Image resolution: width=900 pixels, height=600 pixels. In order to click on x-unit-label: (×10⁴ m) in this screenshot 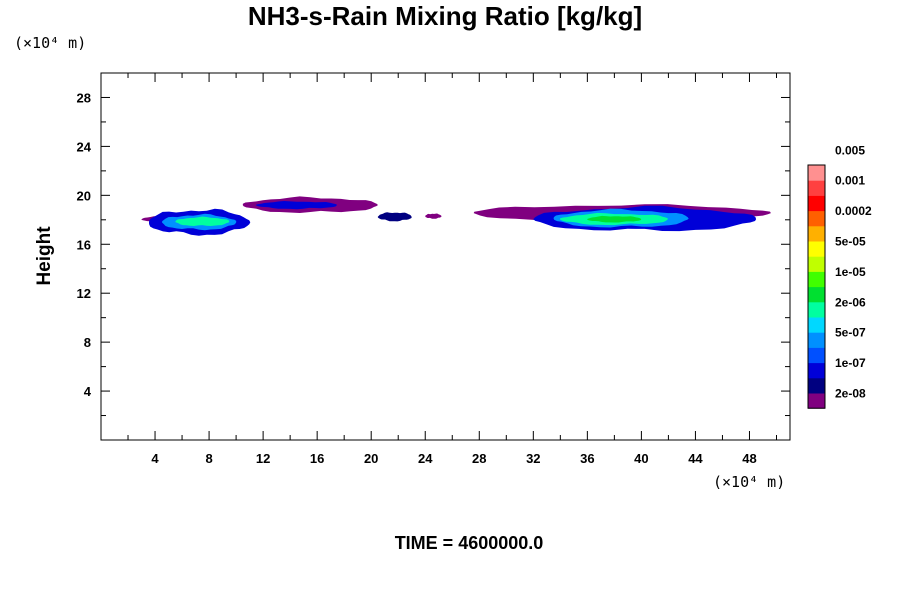, I will do `click(749, 482)`.